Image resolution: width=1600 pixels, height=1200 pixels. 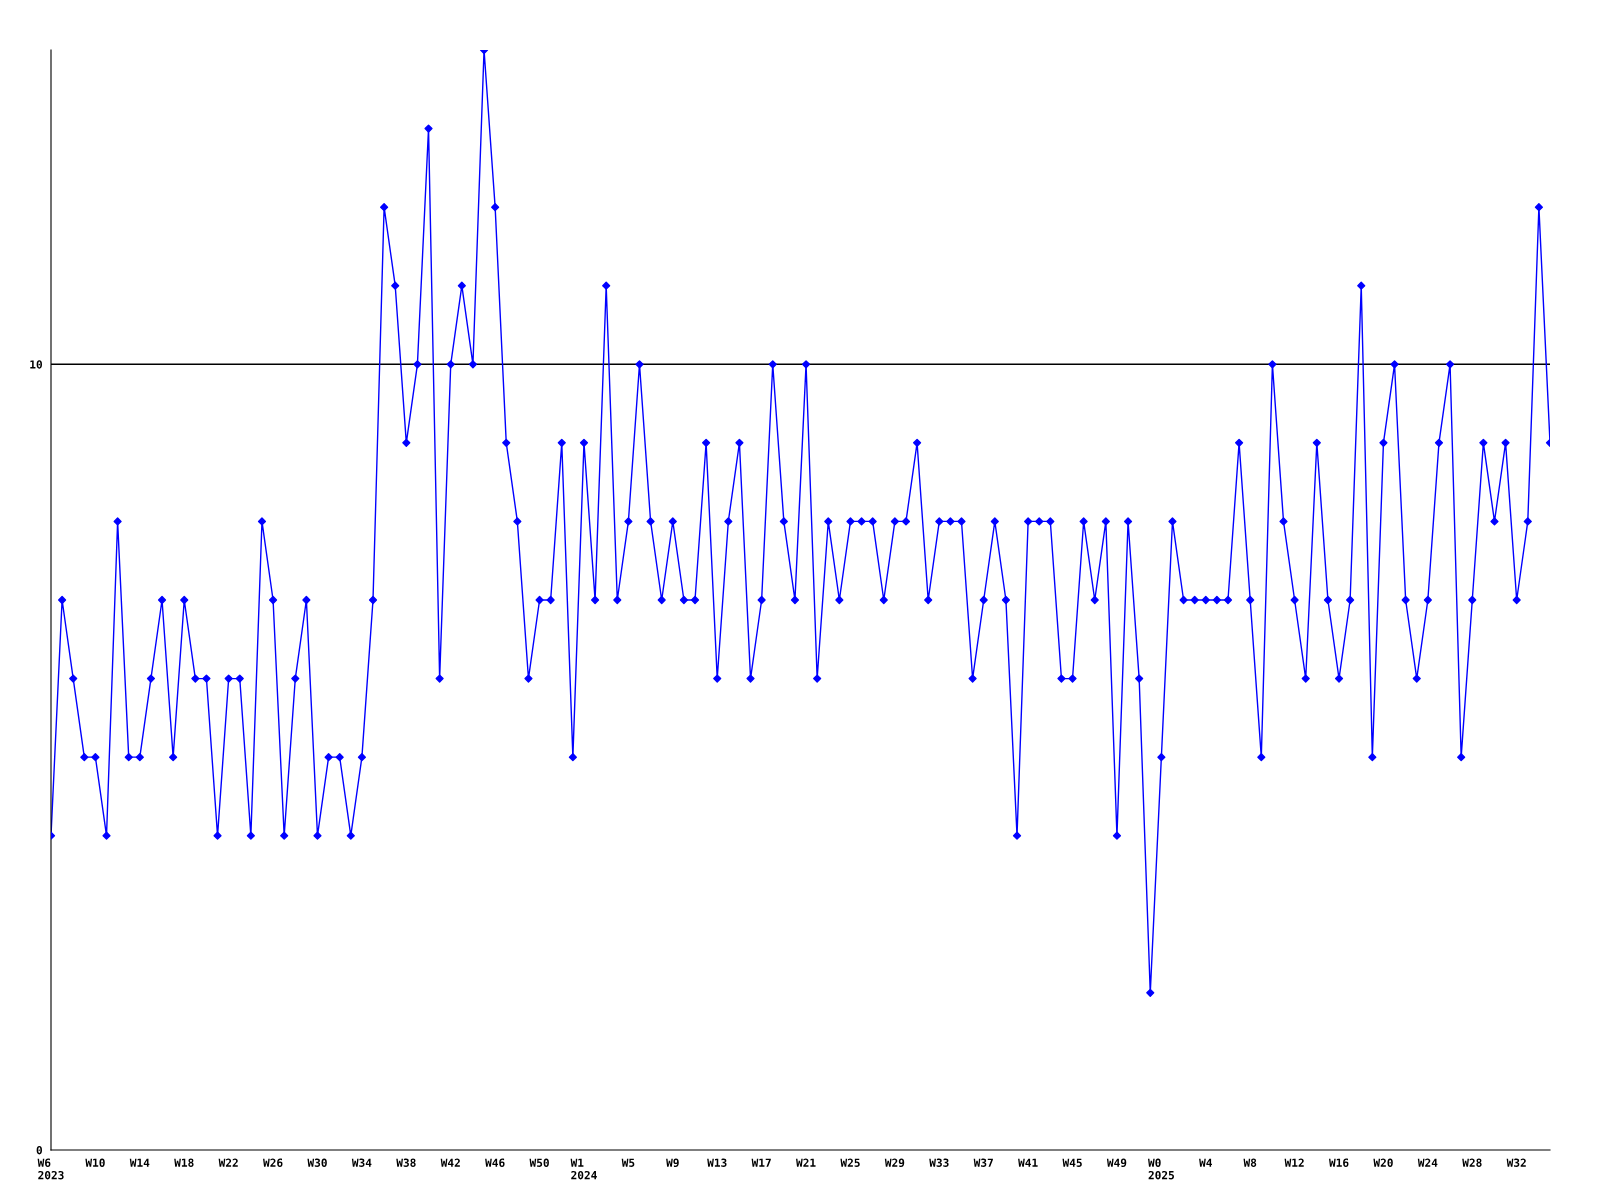 What do you see at coordinates (495, 1162) in the screenshot?
I see `x-tick-label: W46` at bounding box center [495, 1162].